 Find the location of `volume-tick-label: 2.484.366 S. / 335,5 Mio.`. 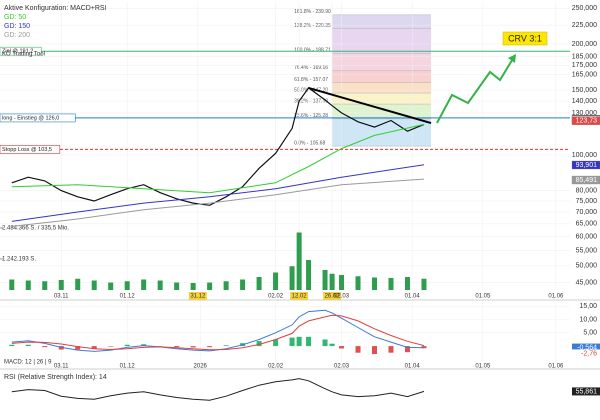

volume-tick-label: 2.484.366 S. / 335,5 Mio. is located at coordinates (35, 228).